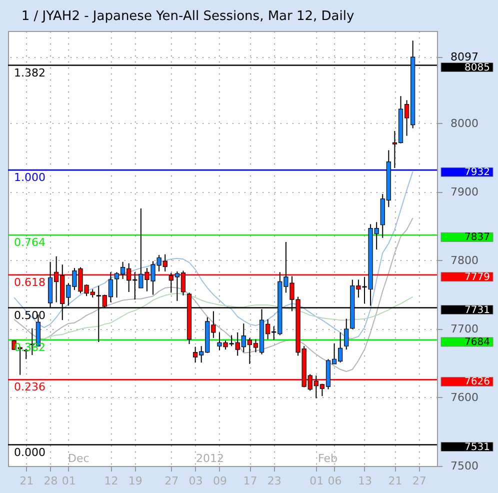  Describe the element at coordinates (210, 458) in the screenshot. I see `annotation: 2012` at that location.